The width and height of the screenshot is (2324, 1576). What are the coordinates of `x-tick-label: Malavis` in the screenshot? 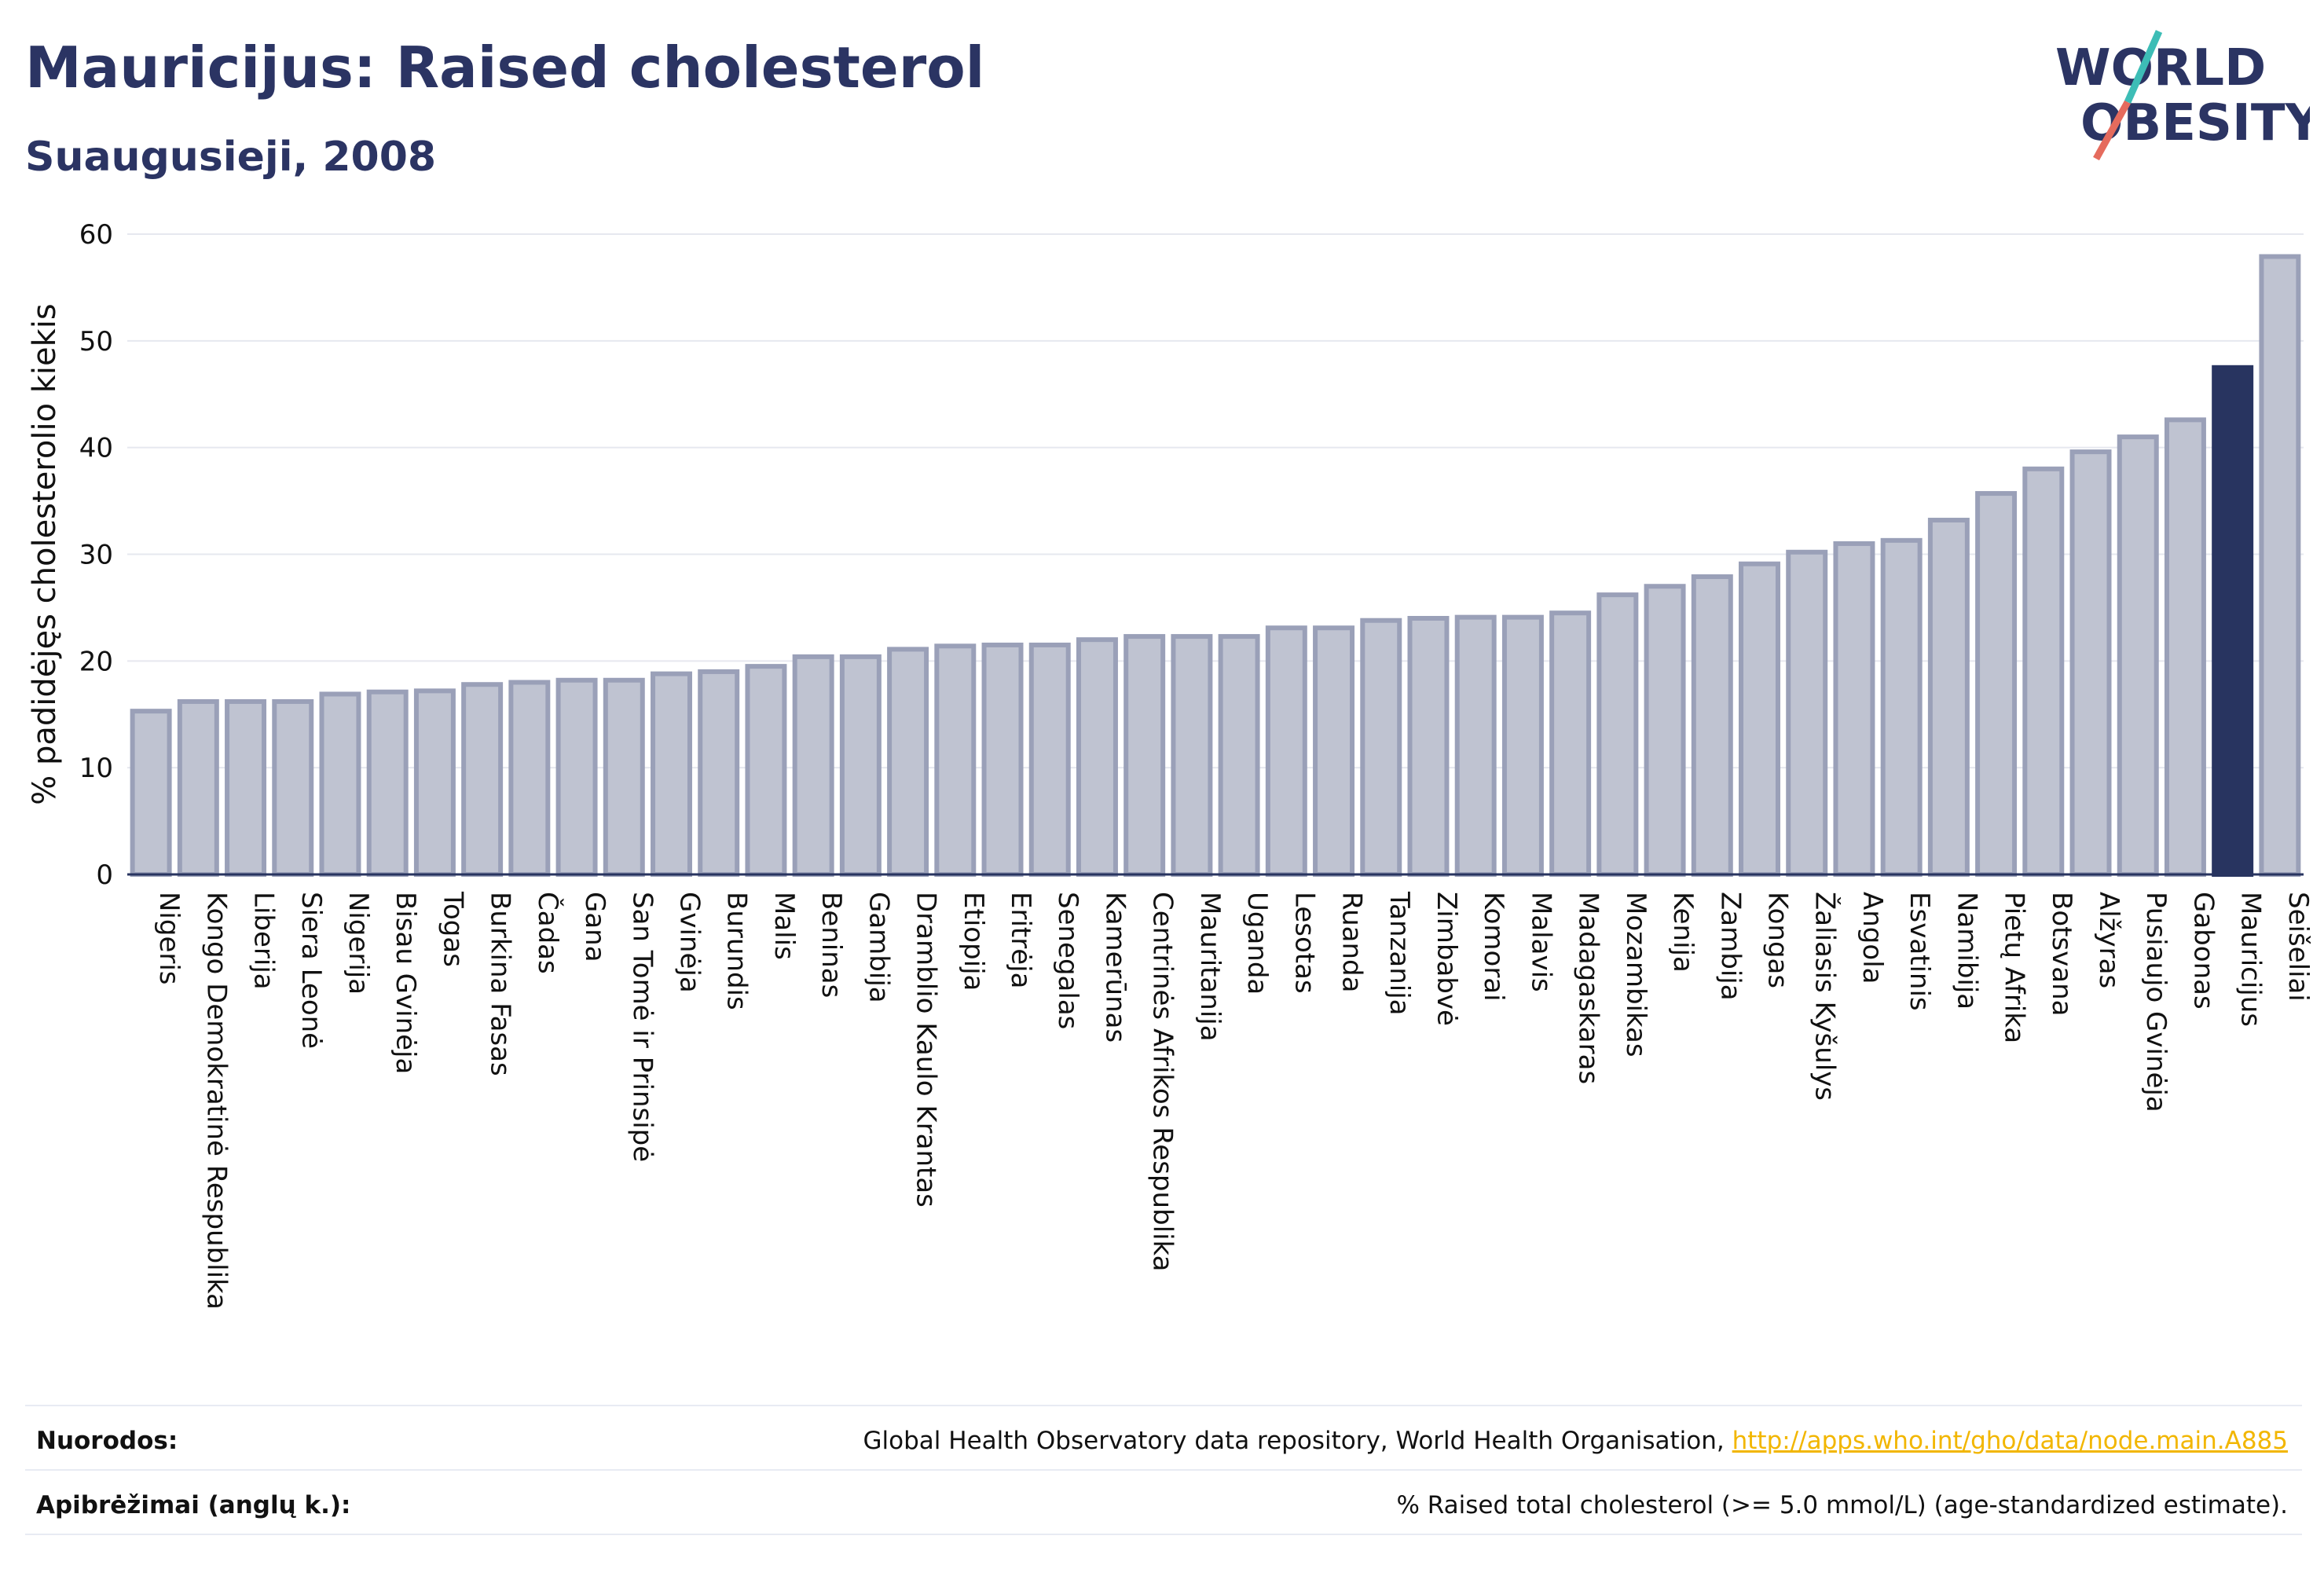 It's located at (1540, 942).